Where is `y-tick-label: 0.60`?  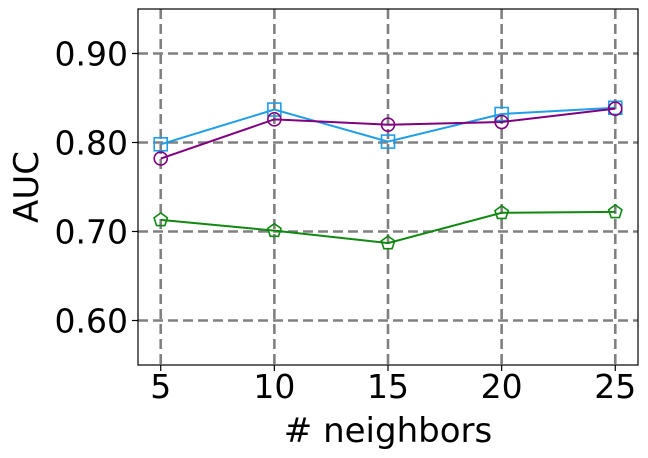
y-tick-label: 0.60 is located at coordinates (91, 321).